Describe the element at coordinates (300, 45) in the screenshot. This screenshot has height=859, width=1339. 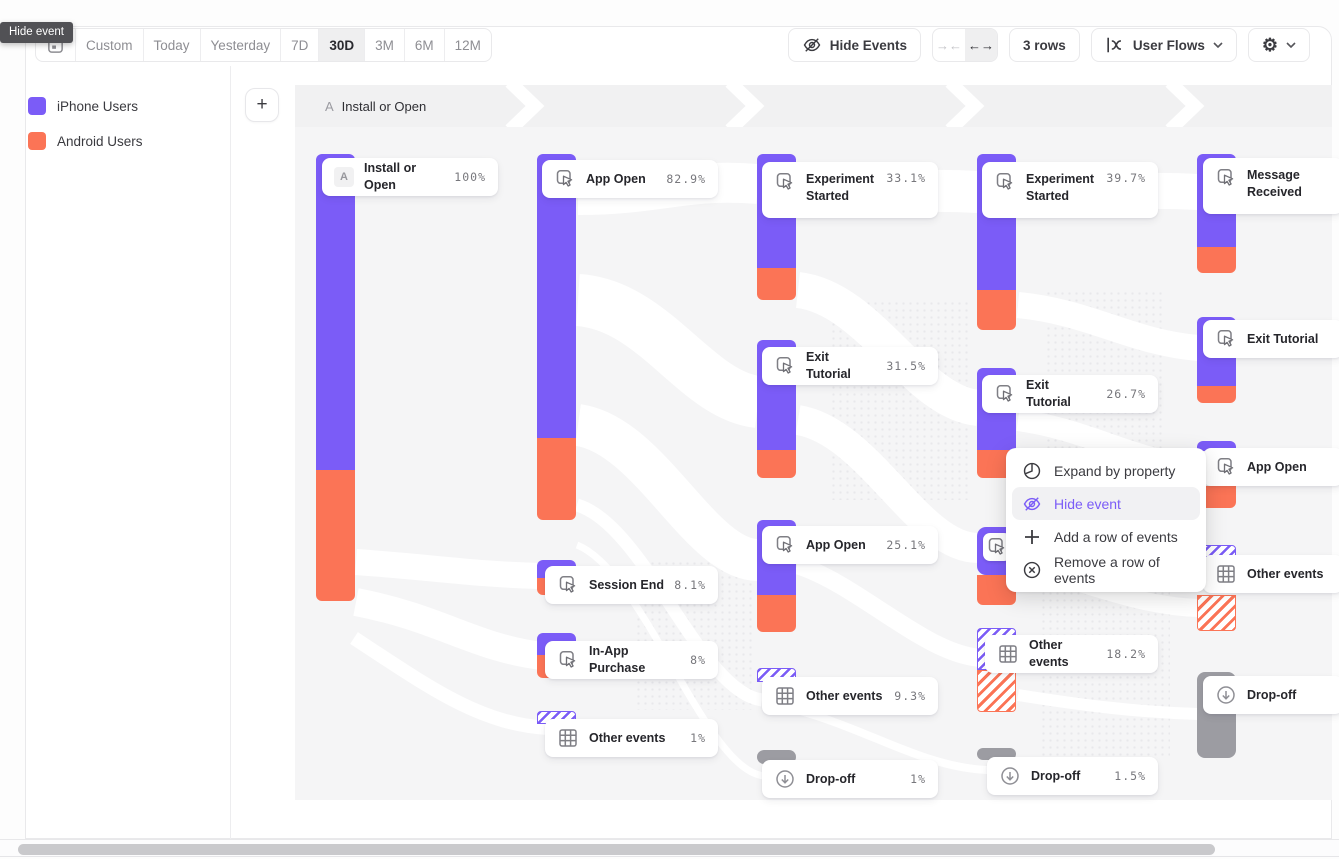
I see `date-range-7d: 7D` at that location.